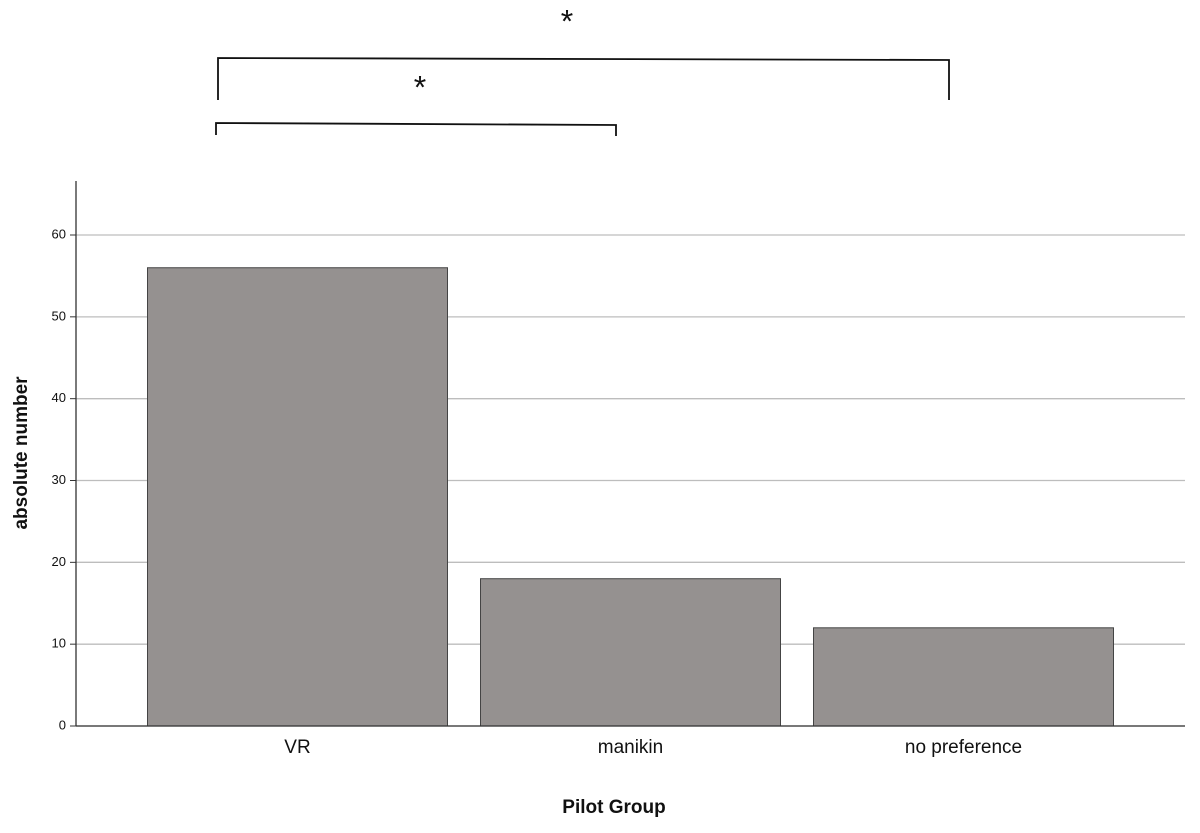 This screenshot has width=1200, height=833. I want to click on x-tick-label: no preference, so click(963, 747).